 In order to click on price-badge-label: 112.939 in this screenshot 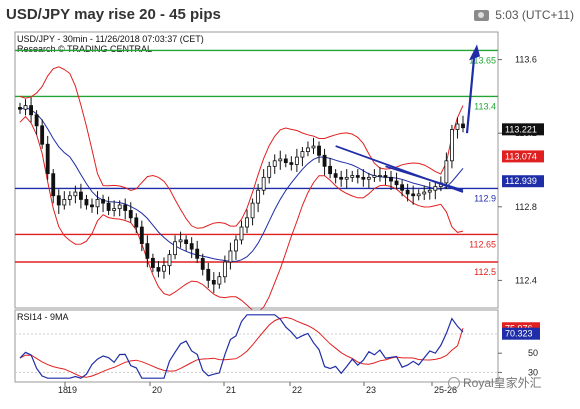, I will do `click(521, 181)`.